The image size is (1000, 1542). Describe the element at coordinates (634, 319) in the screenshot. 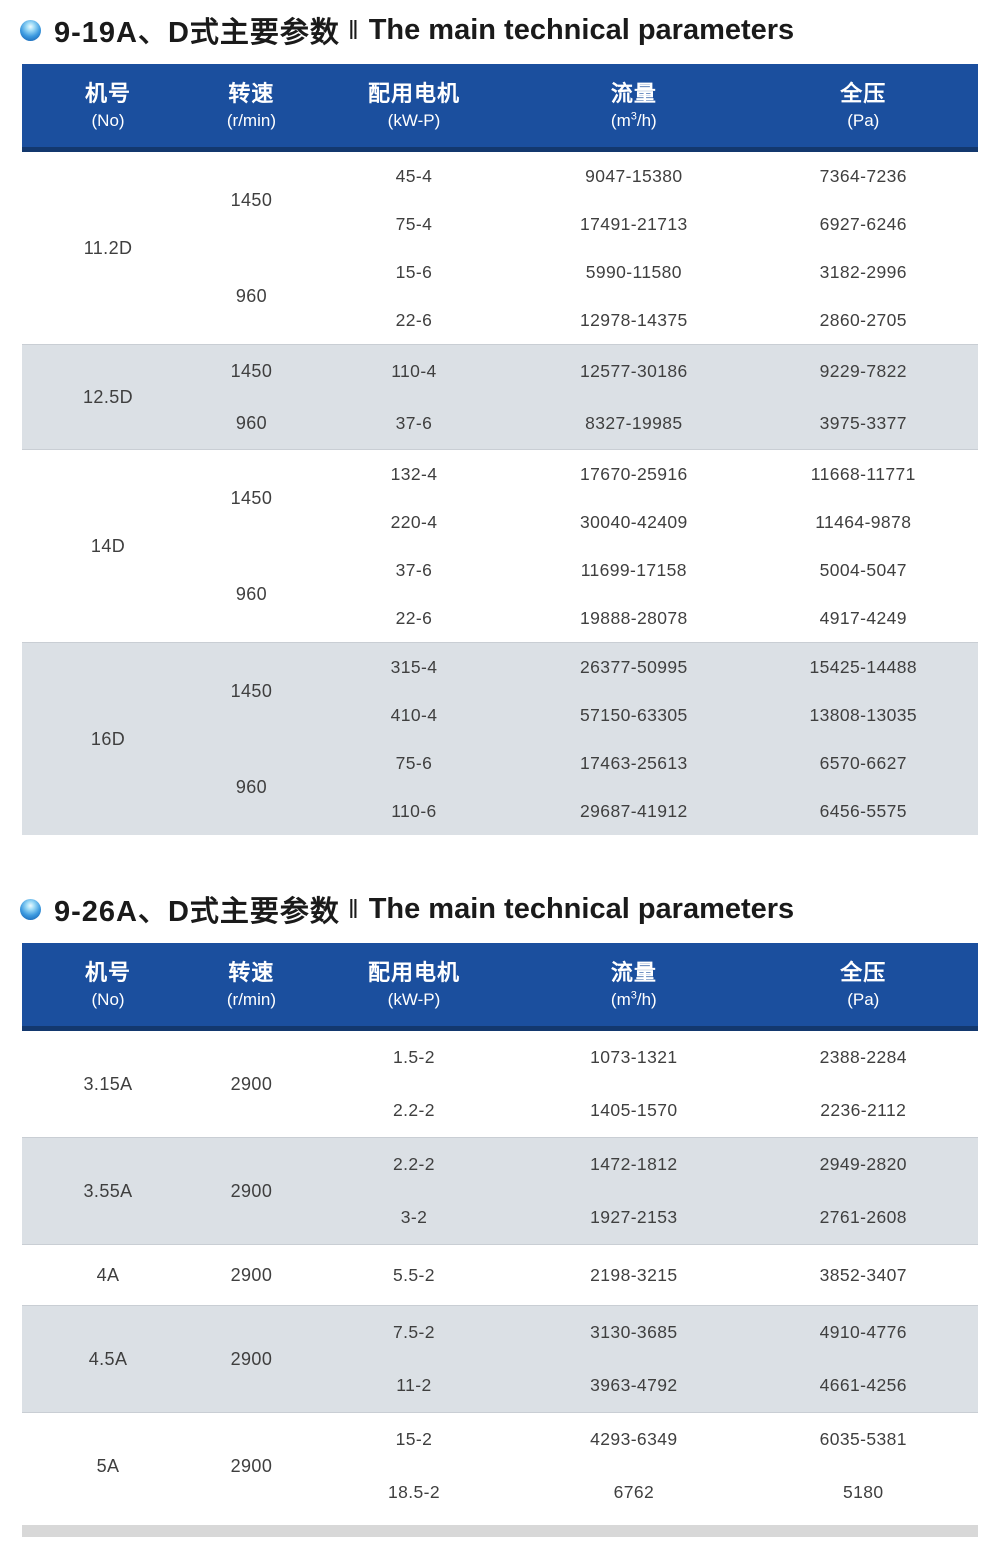

I see `cell-flow: 12978-14375` at that location.